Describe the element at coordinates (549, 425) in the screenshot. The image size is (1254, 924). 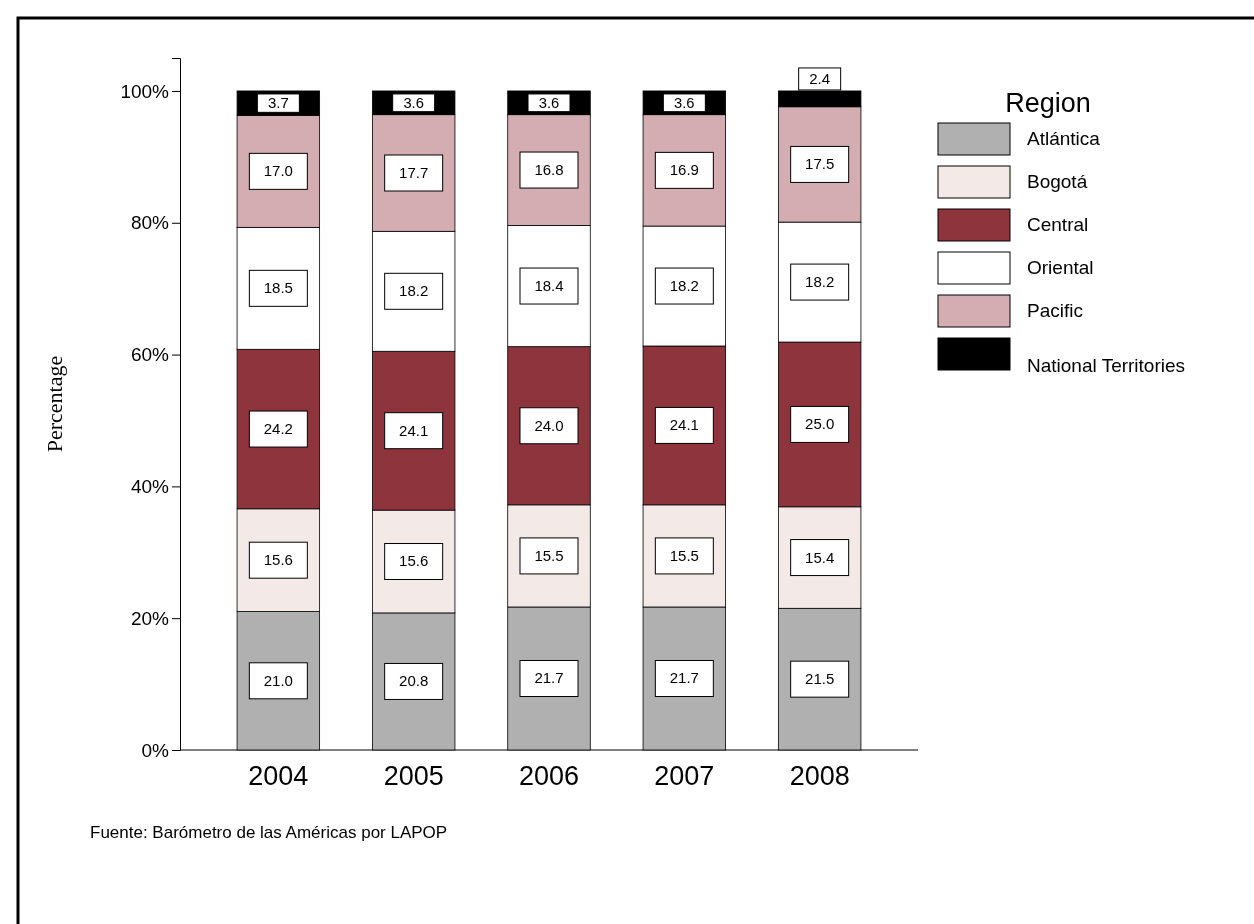
I see `data-label: 24.0` at that location.